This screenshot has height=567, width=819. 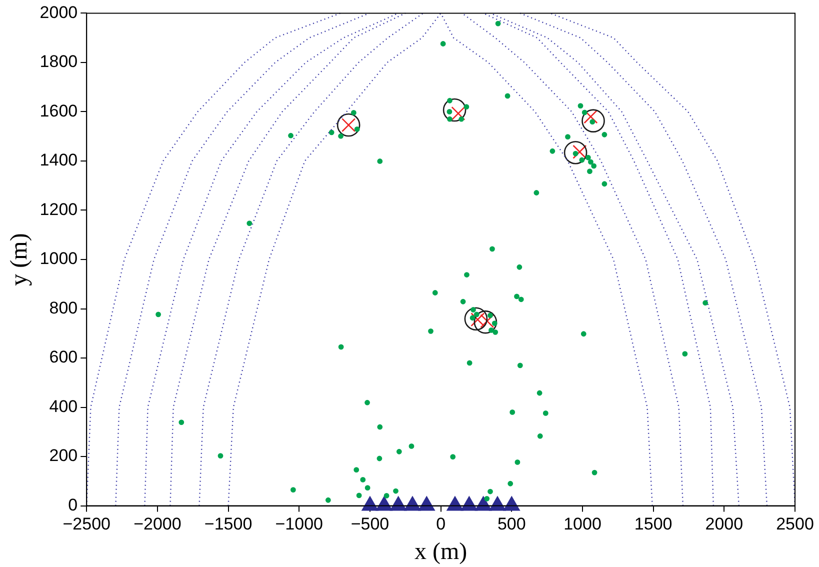 What do you see at coordinates (86, 524) in the screenshot?
I see `x-tick-label: −2500` at bounding box center [86, 524].